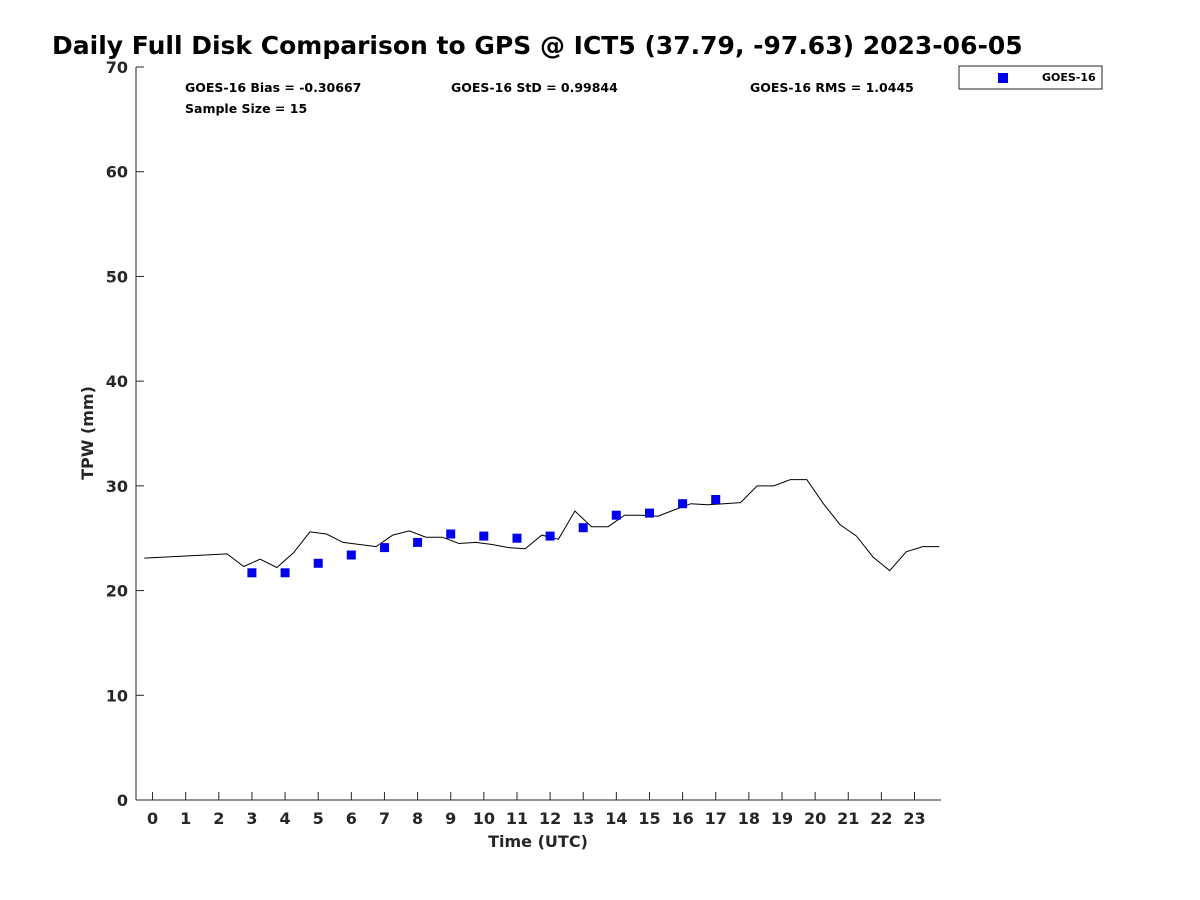 This screenshot has height=900, width=1200. What do you see at coordinates (1069, 77) in the screenshot?
I see `legend-label-goes16: GOES-16` at bounding box center [1069, 77].